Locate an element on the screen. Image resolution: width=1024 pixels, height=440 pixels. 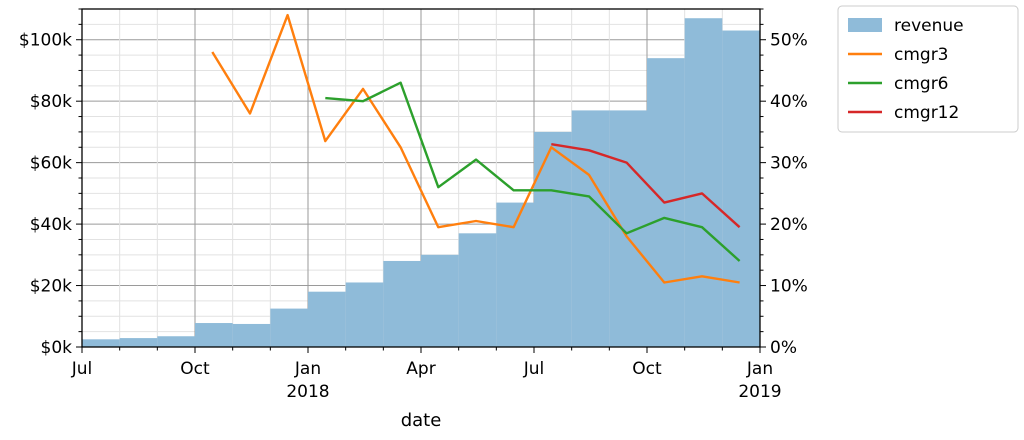
y-left-tick-label: $0k is located at coordinates (57, 348).